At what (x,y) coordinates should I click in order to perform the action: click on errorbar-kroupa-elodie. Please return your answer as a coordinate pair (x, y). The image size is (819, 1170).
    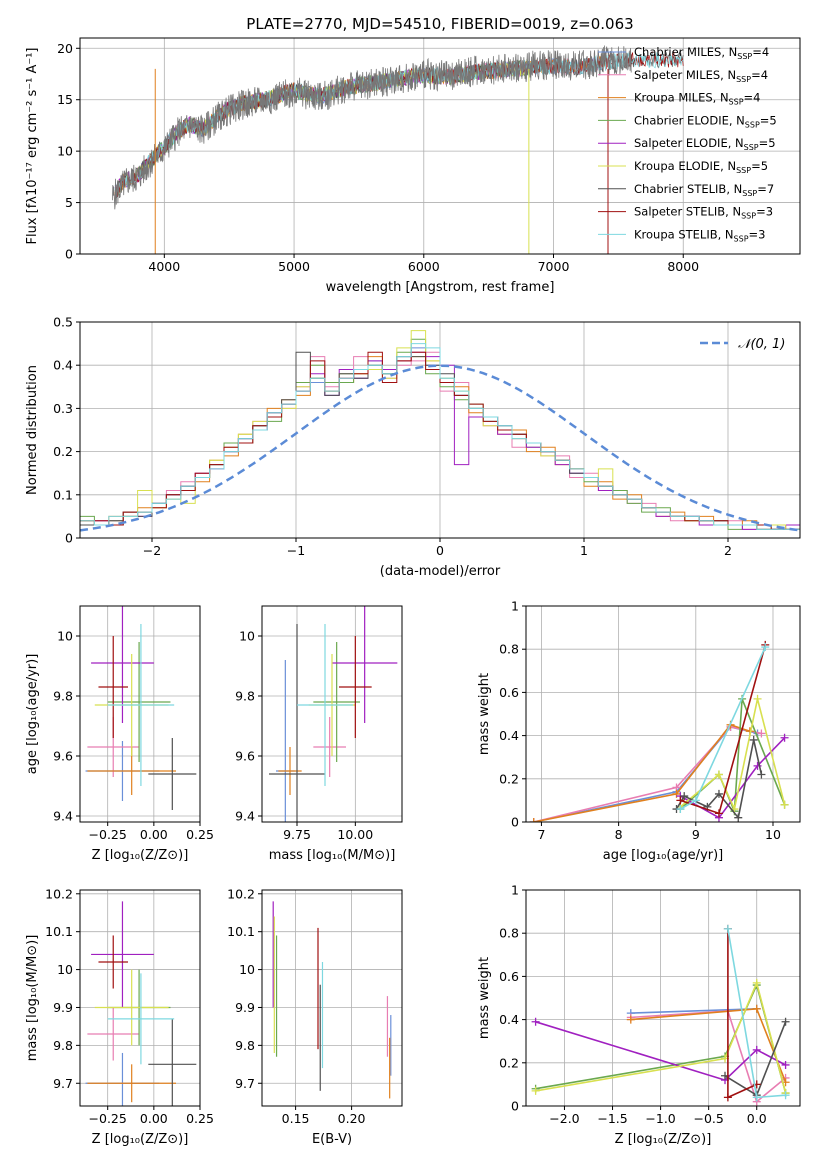
    Looking at the image, I should click on (131, 1007).